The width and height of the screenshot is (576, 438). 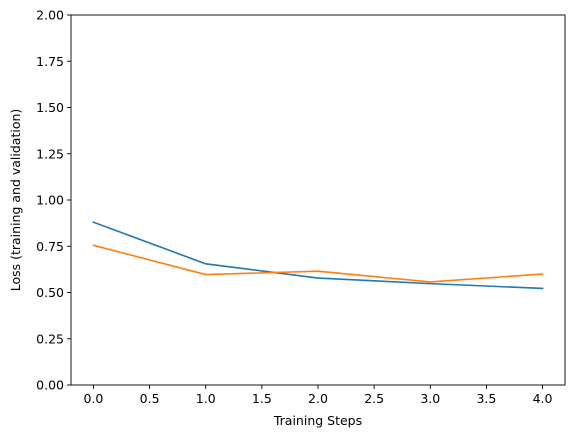 What do you see at coordinates (374, 398) in the screenshot?
I see `x-tick-label: 2.5` at bounding box center [374, 398].